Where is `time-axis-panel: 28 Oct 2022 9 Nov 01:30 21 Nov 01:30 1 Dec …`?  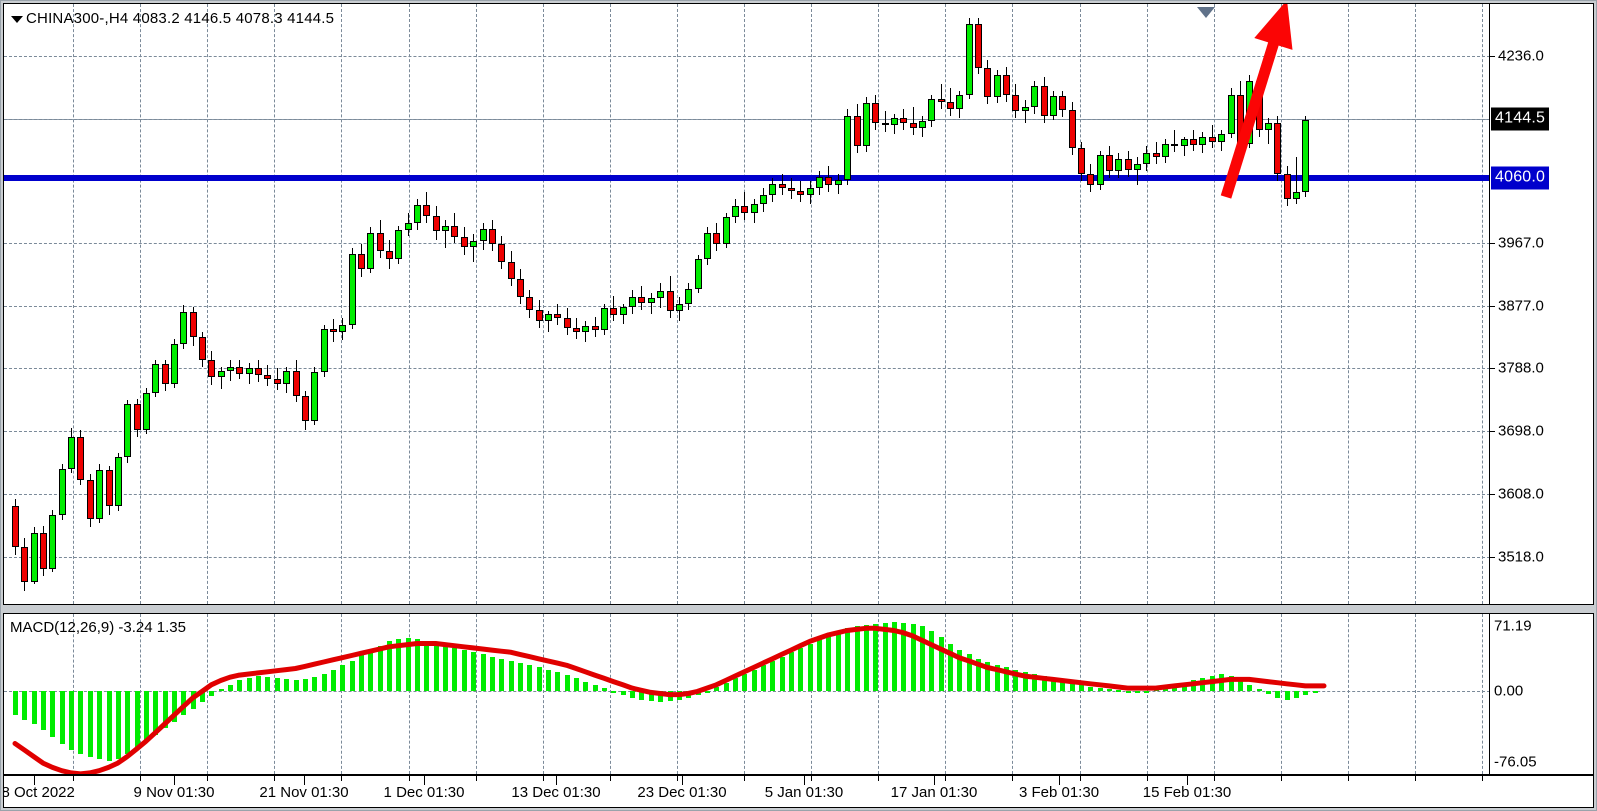 time-axis-panel: 28 Oct 2022 9 Nov 01:30 21 Nov 01:30 1 Dec … is located at coordinates (798, 791).